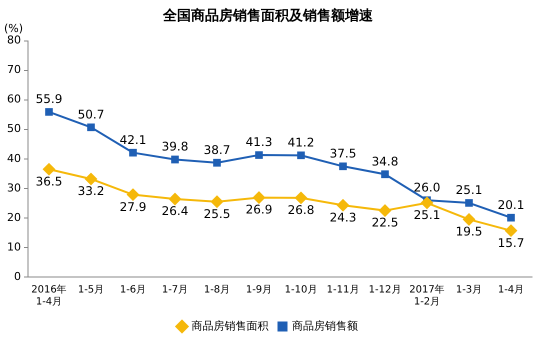 The height and width of the screenshot is (346, 546). What do you see at coordinates (511, 205) in the screenshot?
I see `data-label: 20.1` at bounding box center [511, 205].